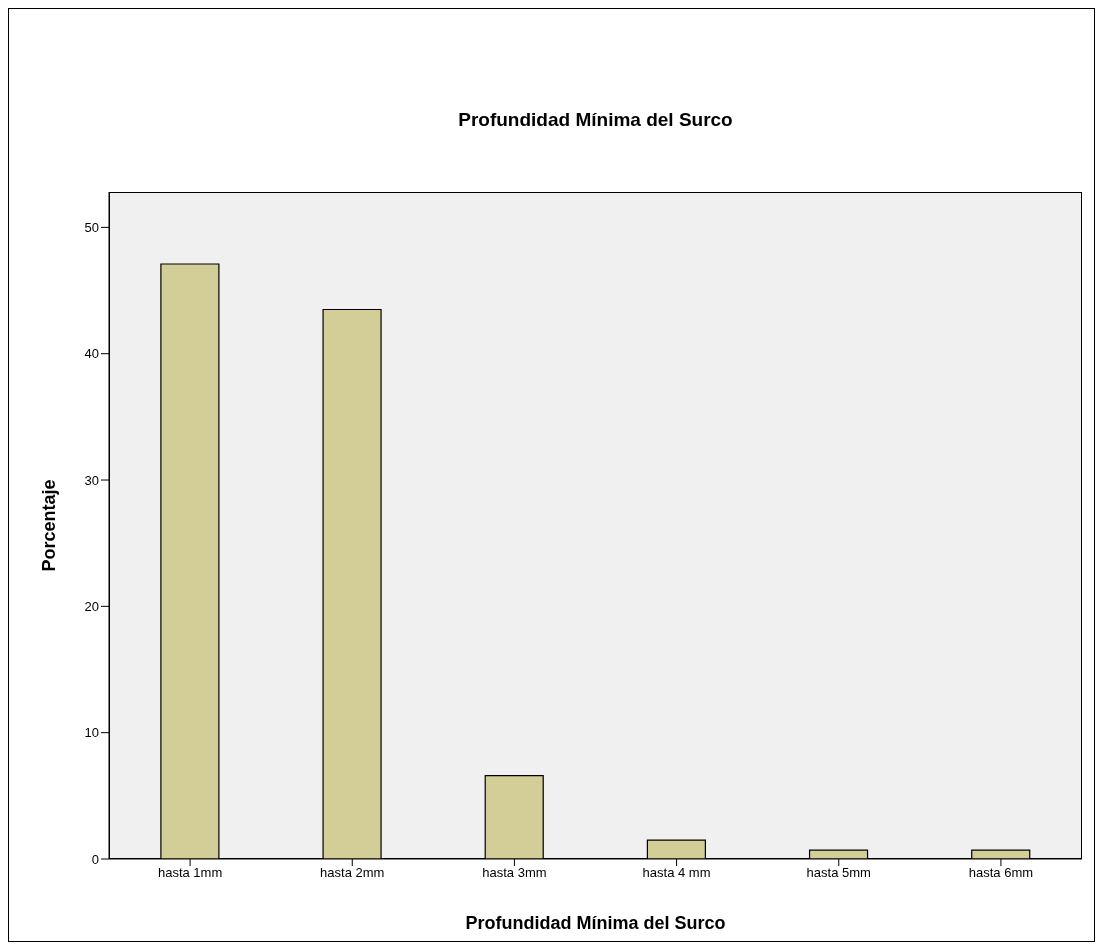 The width and height of the screenshot is (1101, 948). I want to click on x-tick-label: hasta 6mm, so click(1001, 873).